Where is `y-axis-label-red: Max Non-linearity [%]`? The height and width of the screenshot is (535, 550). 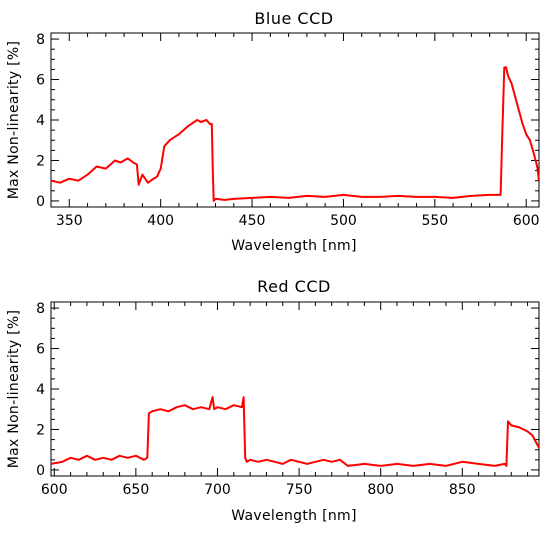 y-axis-label-red: Max Non-linearity [%] is located at coordinates (14, 389).